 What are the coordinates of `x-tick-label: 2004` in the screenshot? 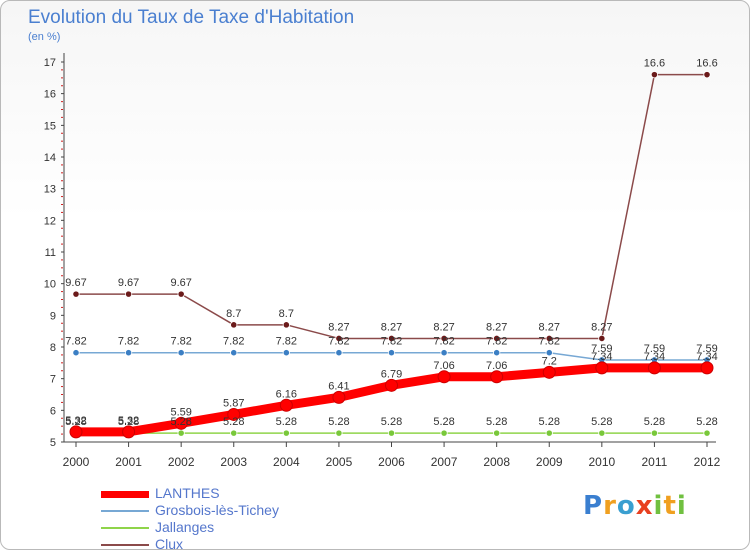 It's located at (286, 462).